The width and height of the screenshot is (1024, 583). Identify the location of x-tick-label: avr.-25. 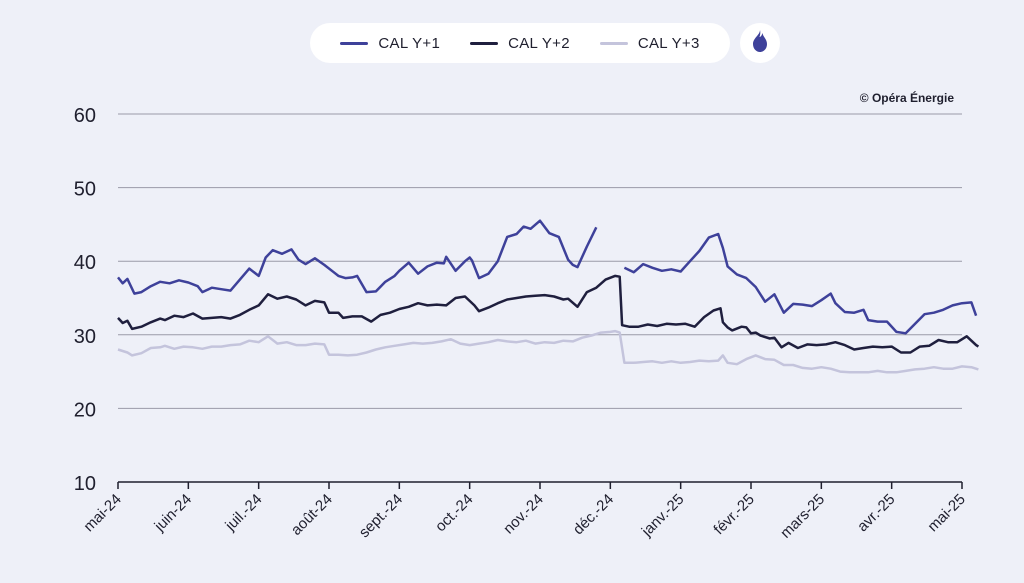
(876, 513).